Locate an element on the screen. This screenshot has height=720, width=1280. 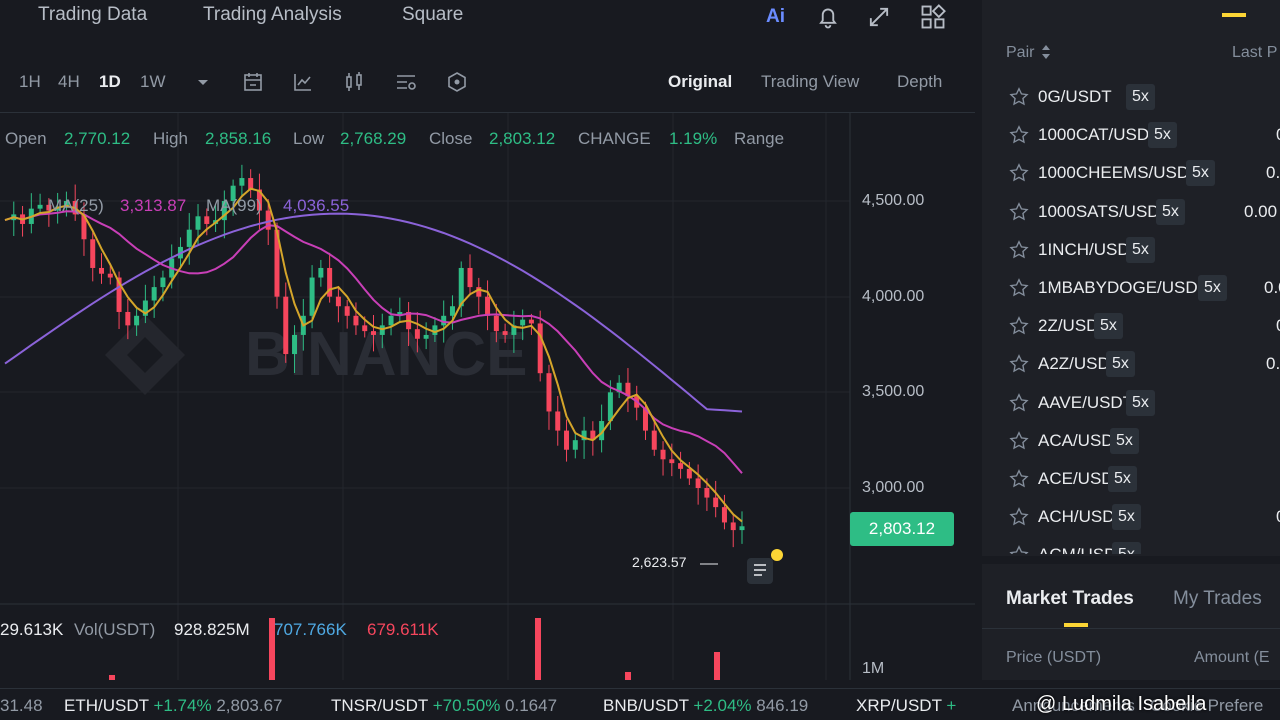
pair-price: 0. is located at coordinates (1273, 173).